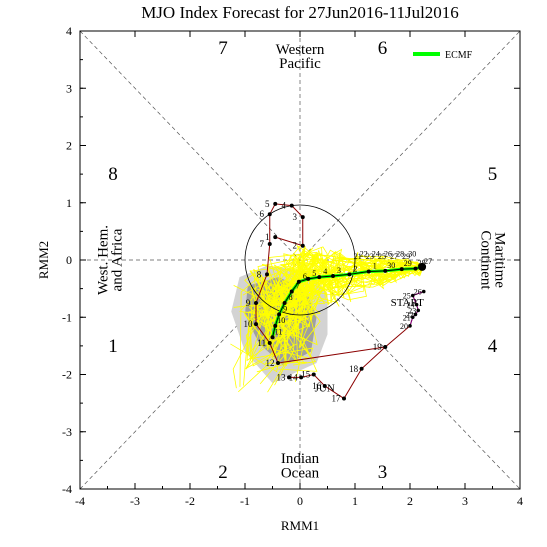 The width and height of the screenshot is (547, 547). What do you see at coordinates (298, 285) in the screenshot?
I see `forecast-day-label: 7` at bounding box center [298, 285].